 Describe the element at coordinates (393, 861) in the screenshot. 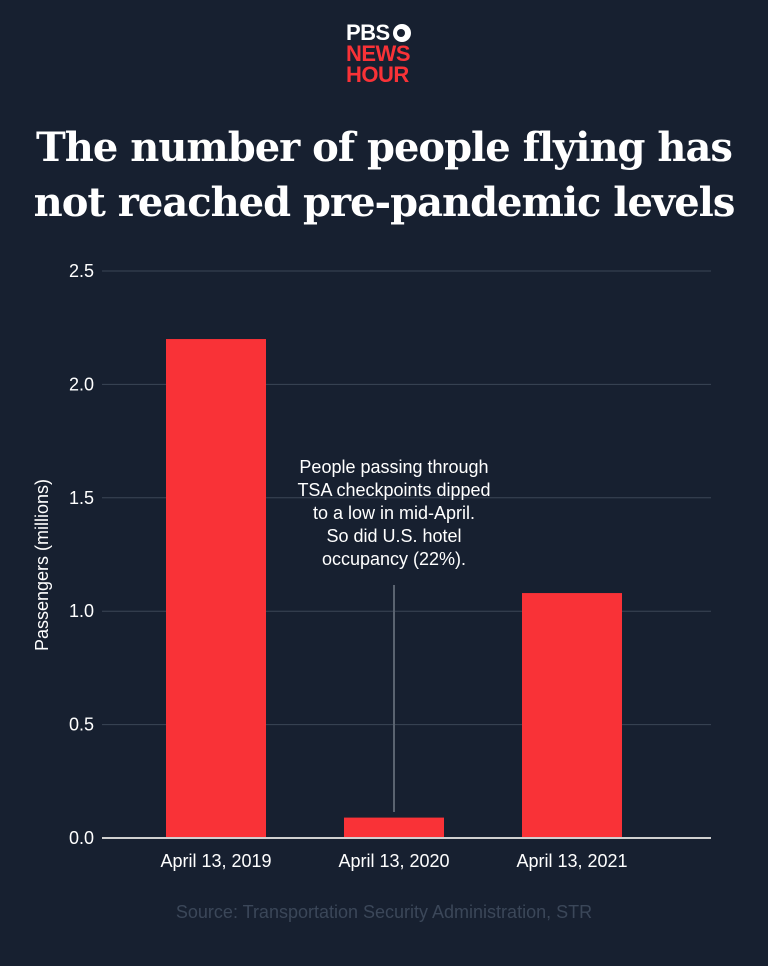

I see `x-tick-label: April 13, 2020` at that location.